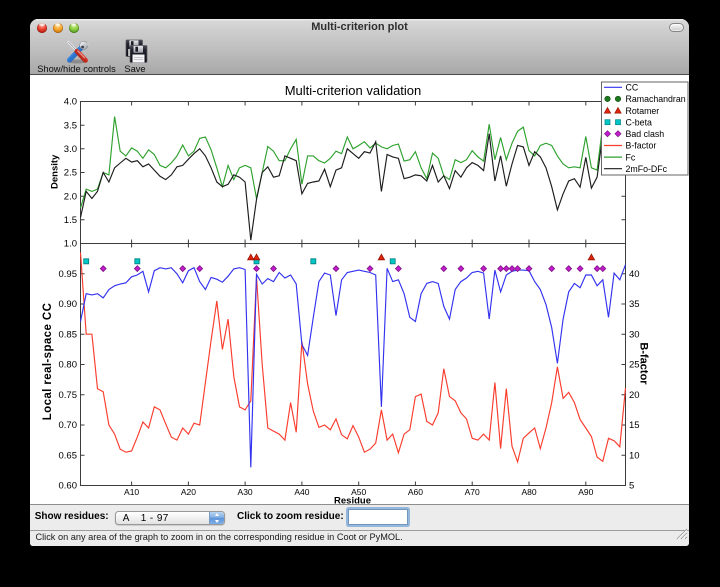 Image resolution: width=720 pixels, height=587 pixels. I want to click on svg-text: 4.0, so click(70, 101).